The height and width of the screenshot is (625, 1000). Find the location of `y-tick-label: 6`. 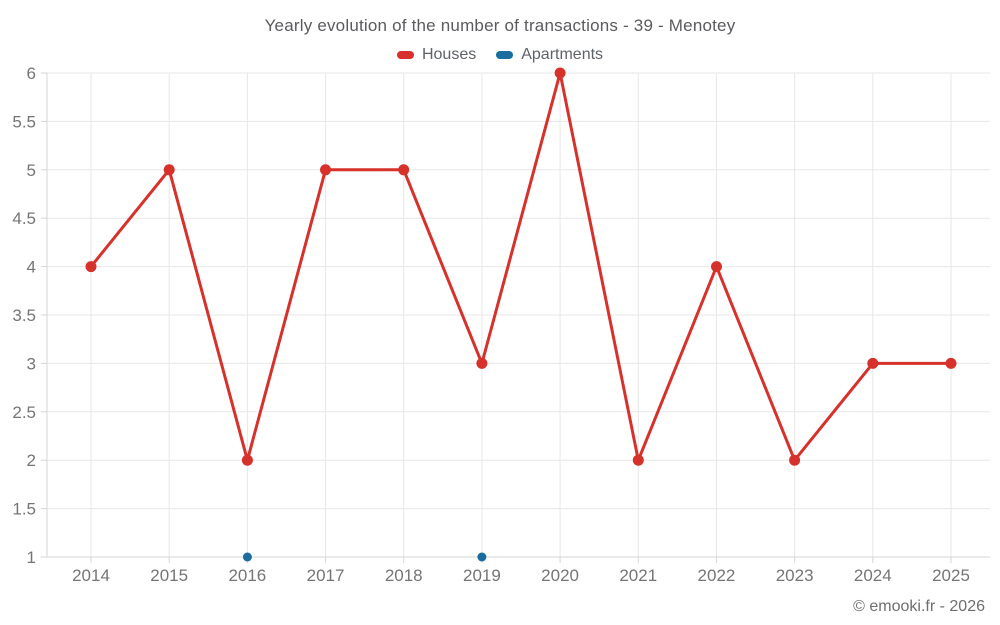

y-tick-label: 6 is located at coordinates (31, 73).